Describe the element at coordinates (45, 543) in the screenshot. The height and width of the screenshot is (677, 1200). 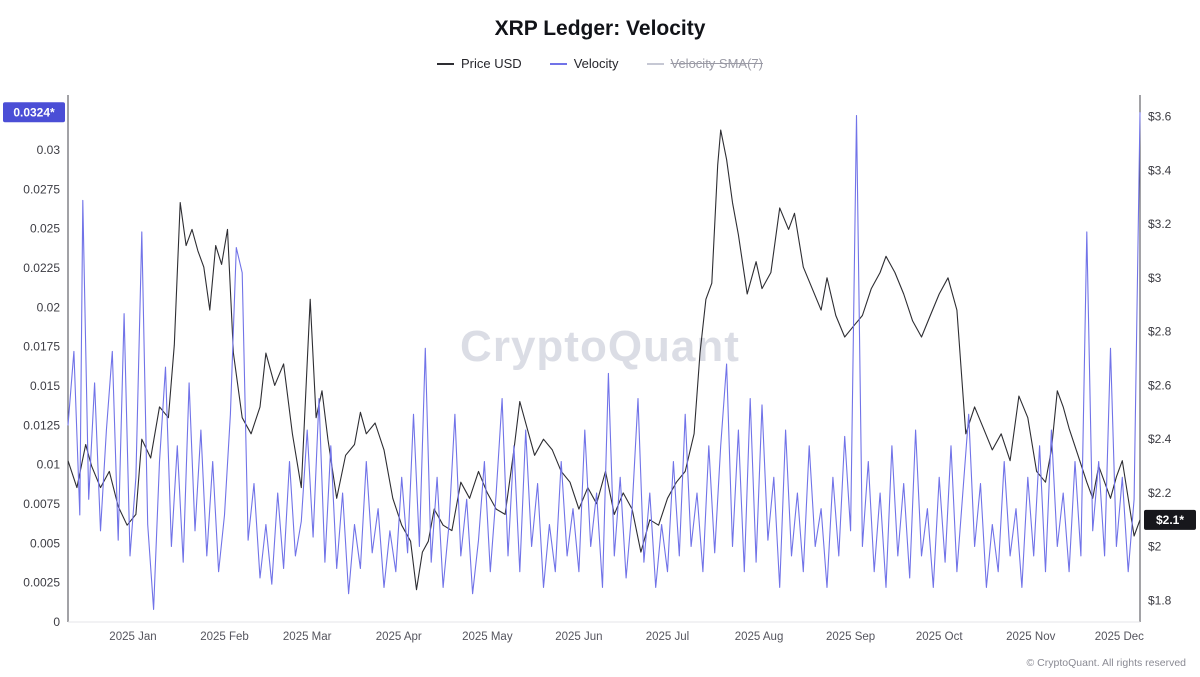
I see `left-axis-tick-label: 0.005` at that location.